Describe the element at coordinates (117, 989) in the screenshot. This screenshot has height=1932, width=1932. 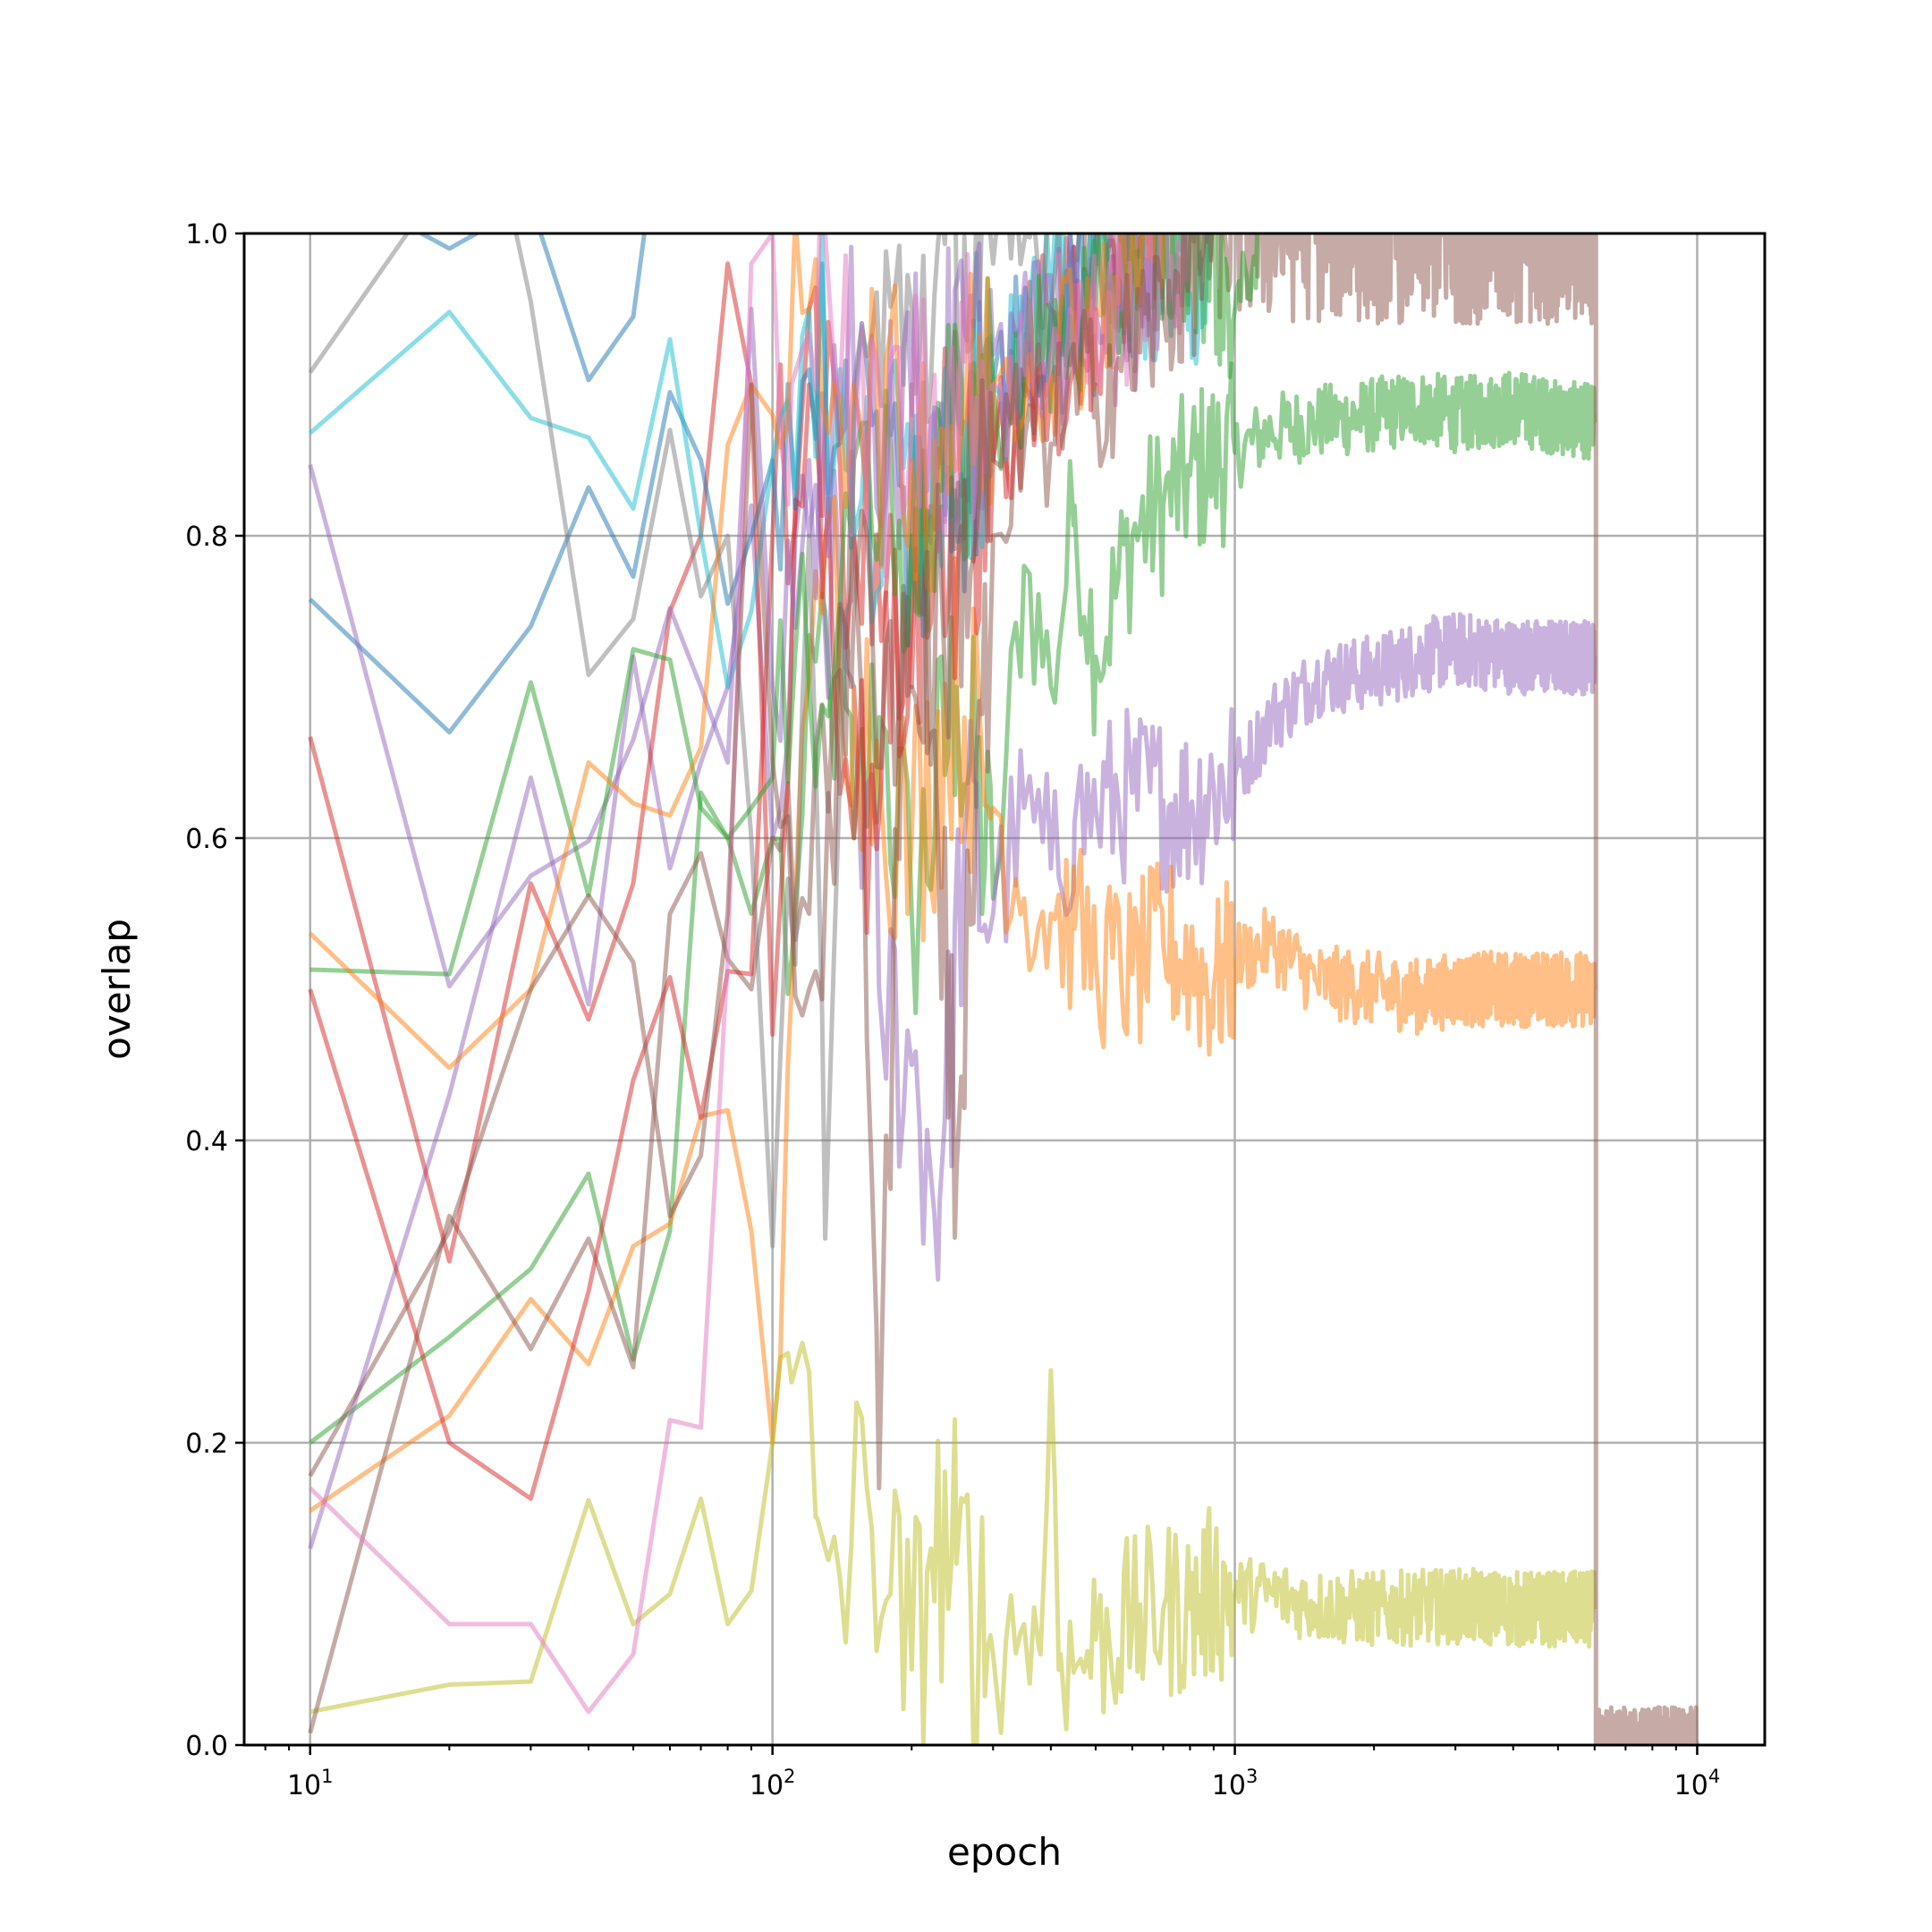
I see `y-axis-label: overlap` at that location.